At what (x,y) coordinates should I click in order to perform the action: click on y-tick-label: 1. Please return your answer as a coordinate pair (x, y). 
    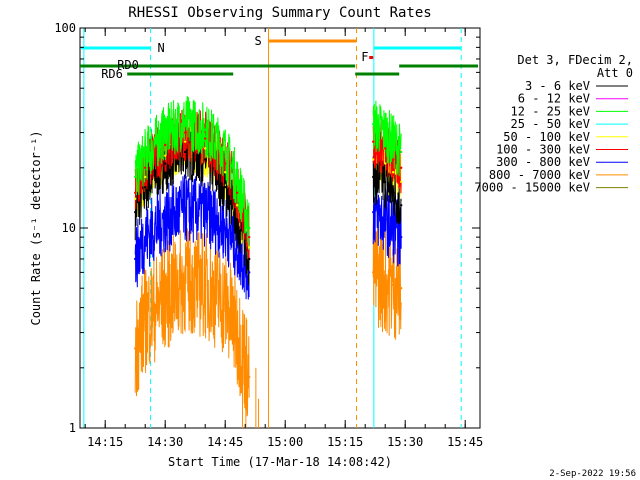
    Looking at the image, I should click on (72, 428).